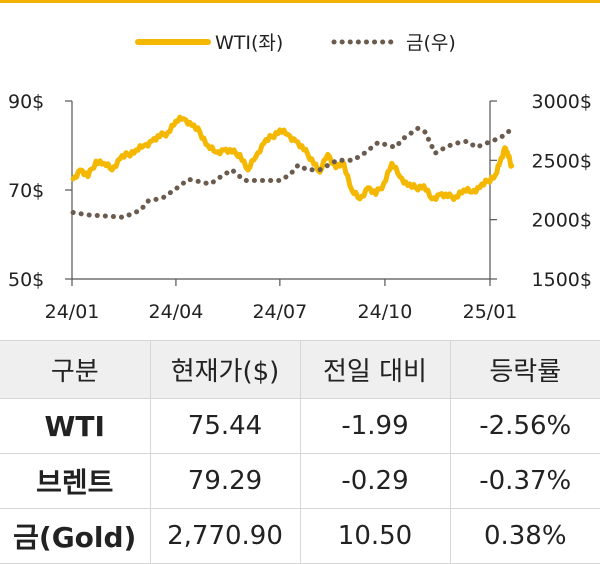 This screenshot has height=564, width=600. I want to click on table-row: 금(Gold) 2,770.90 10.50 0.38%, so click(300, 536).